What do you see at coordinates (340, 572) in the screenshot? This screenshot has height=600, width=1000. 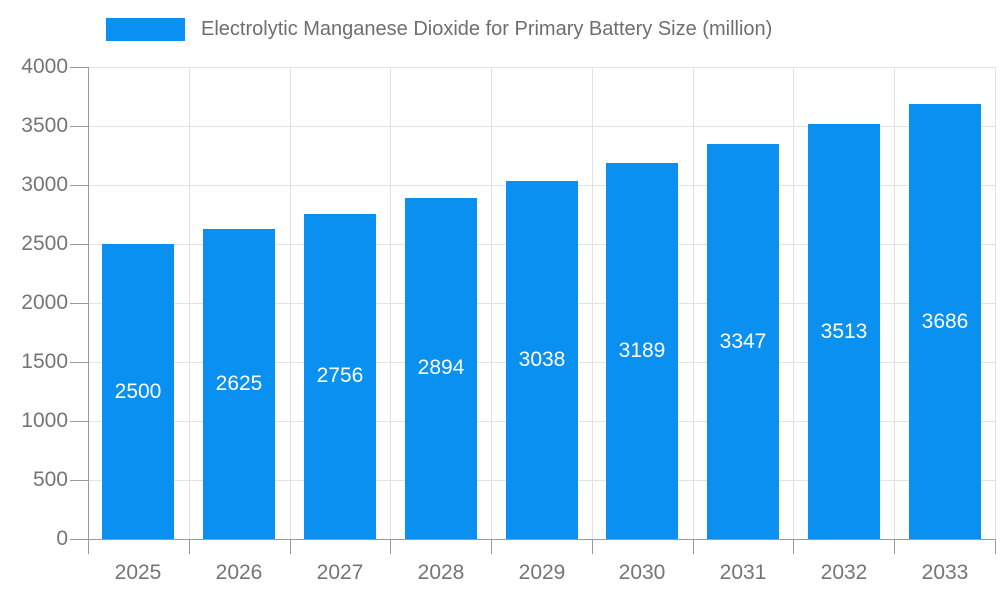 I see `x-axis-label: 2027` at bounding box center [340, 572].